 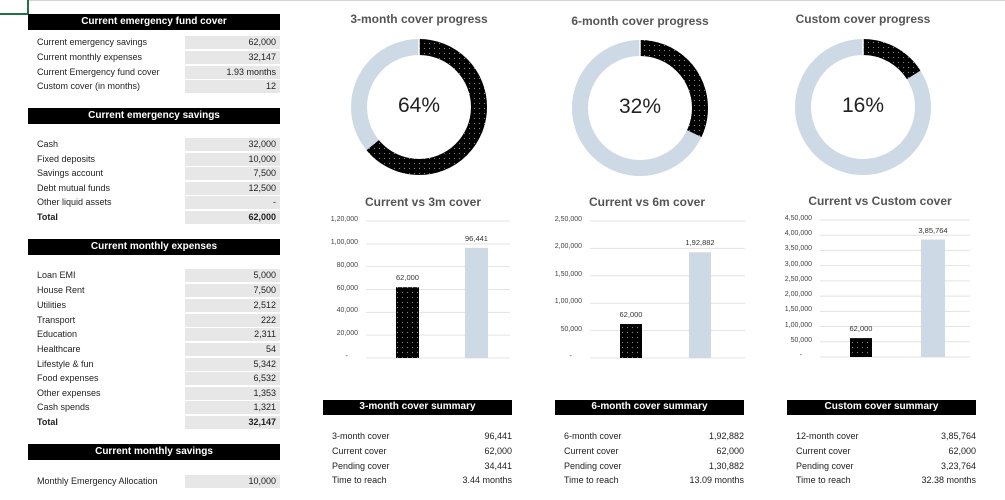 I want to click on row-label: Utilities, so click(x=52, y=305).